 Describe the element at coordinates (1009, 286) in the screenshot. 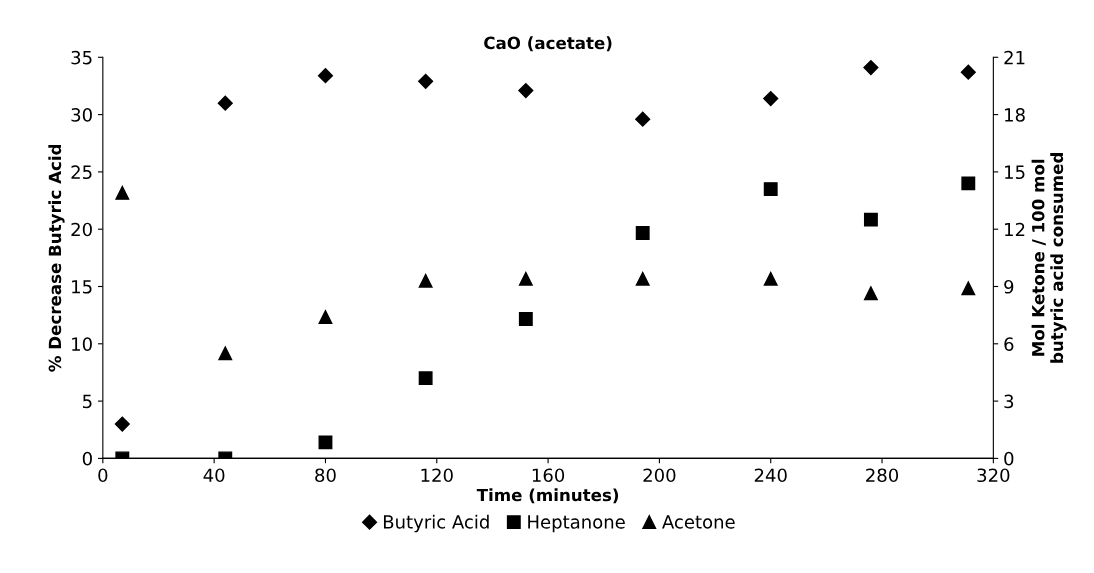

I see `y2-tick-label: 9` at that location.